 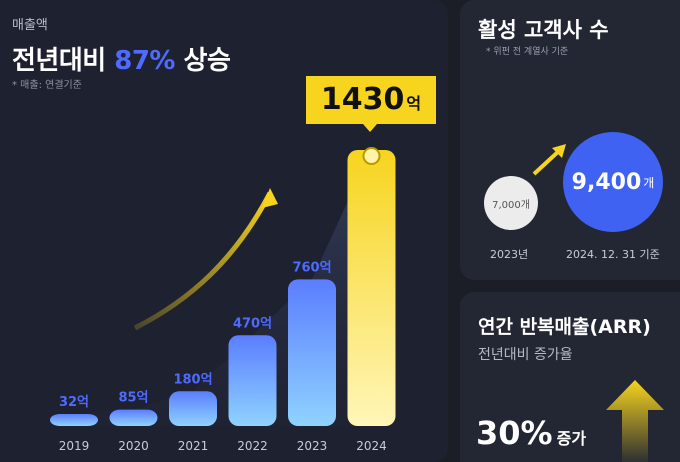 I want to click on bar-2022, so click(x=252, y=380).